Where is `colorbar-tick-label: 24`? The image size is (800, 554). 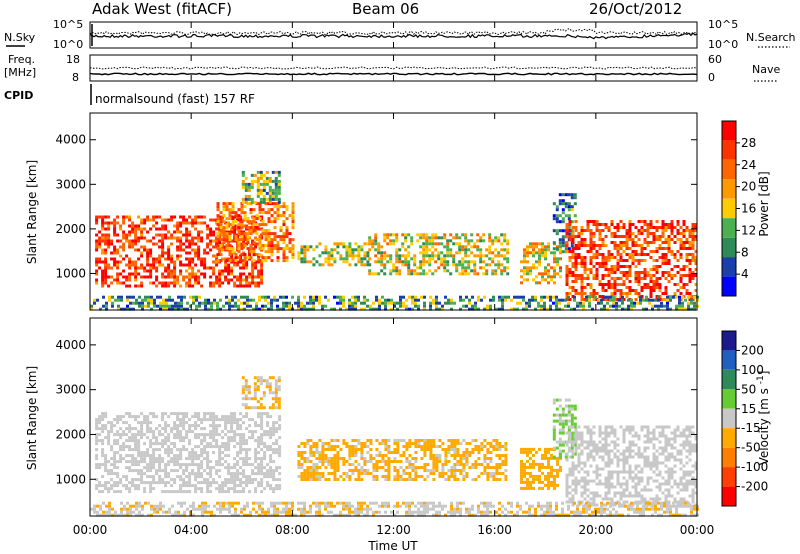
colorbar-tick-label: 24 is located at coordinates (748, 165).